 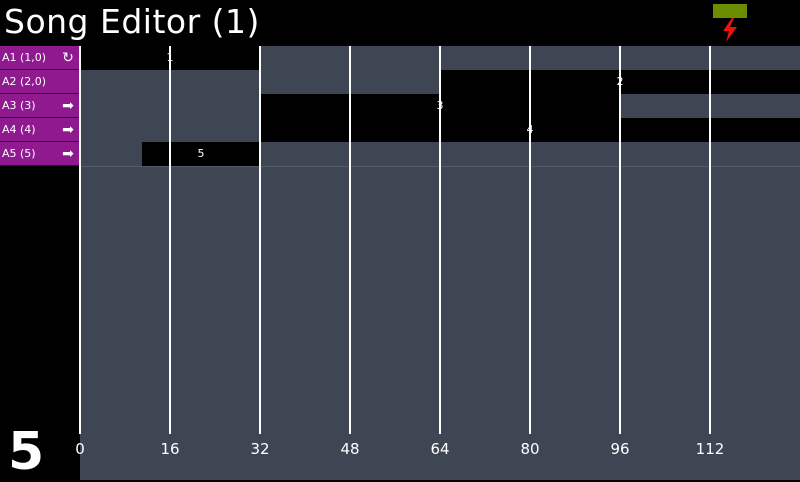 I want to click on track-label-text: A2 (2,0), so click(x=24, y=81).